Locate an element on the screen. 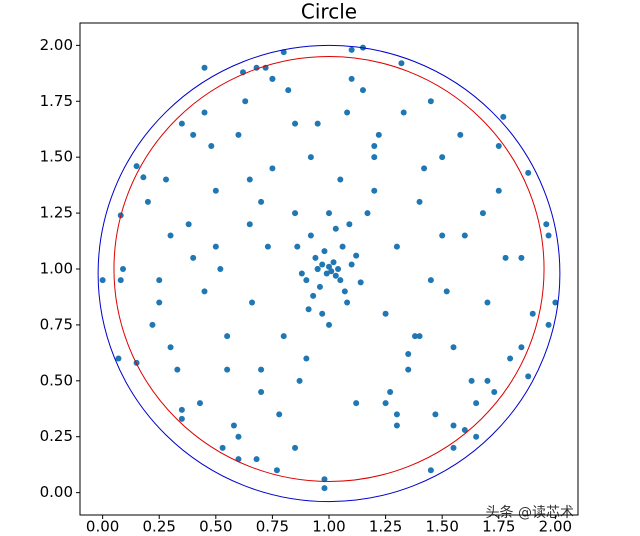 The width and height of the screenshot is (640, 536). y-tick-label: 0.75 is located at coordinates (56, 324).